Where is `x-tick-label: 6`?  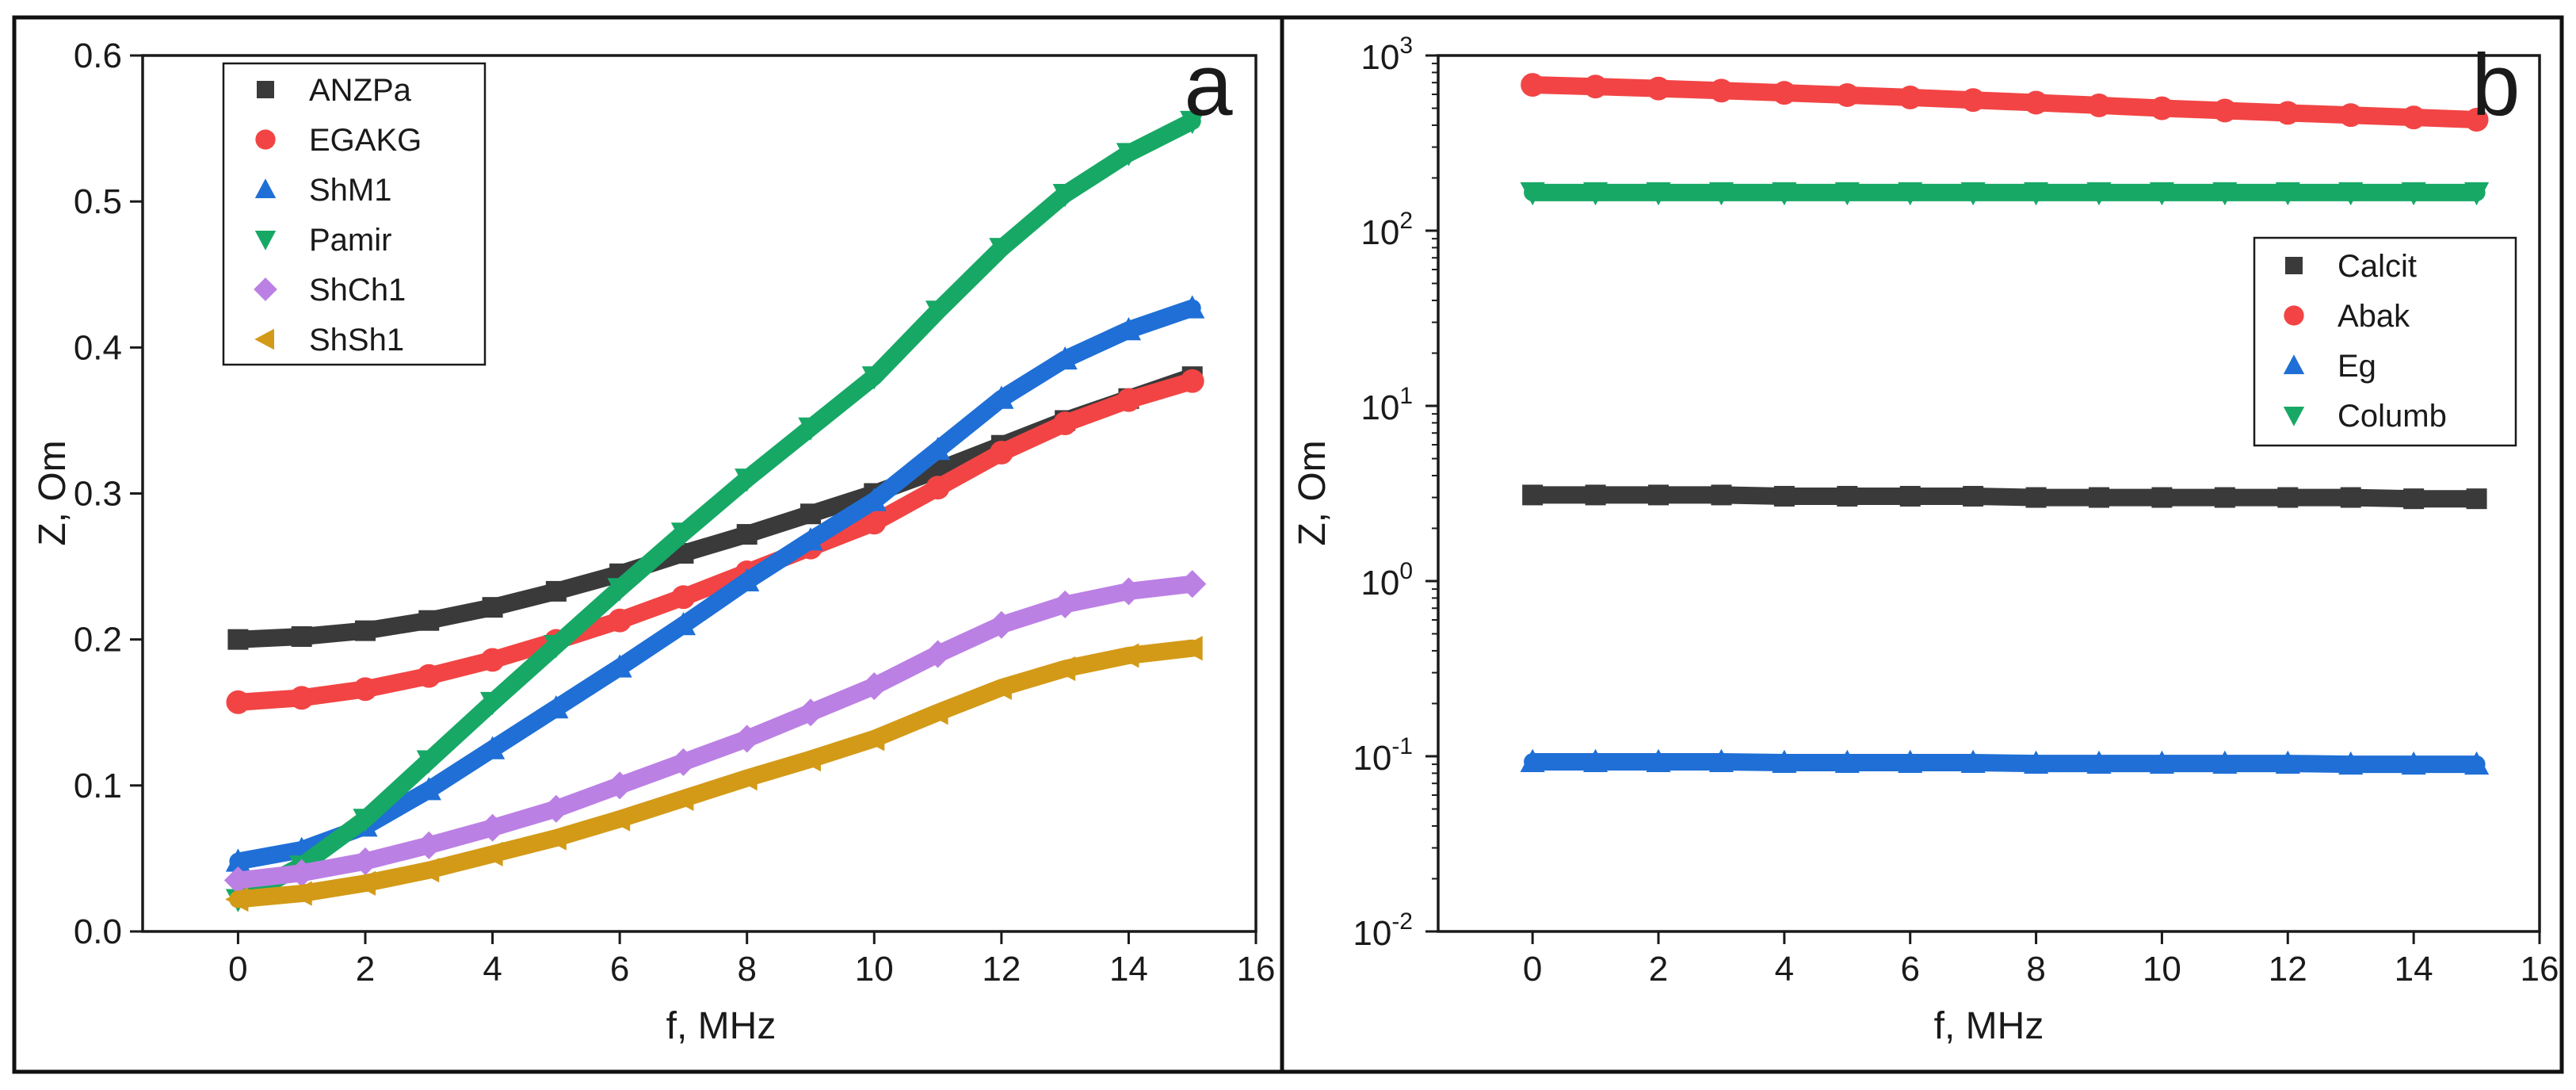
x-tick-label: 6 is located at coordinates (619, 970).